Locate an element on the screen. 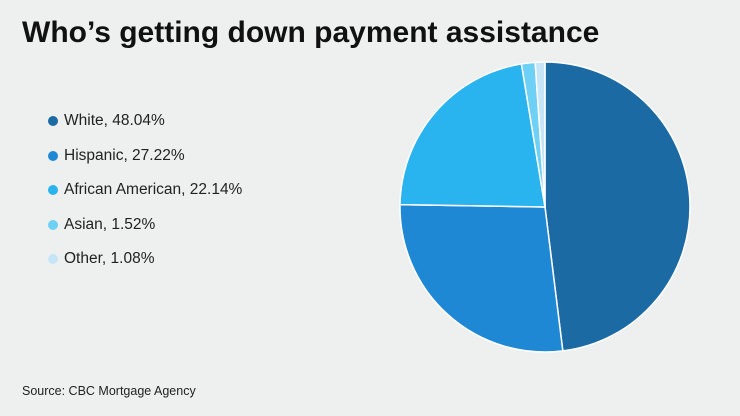  legend-item-african-american: African American, 22.14% is located at coordinates (145, 190).